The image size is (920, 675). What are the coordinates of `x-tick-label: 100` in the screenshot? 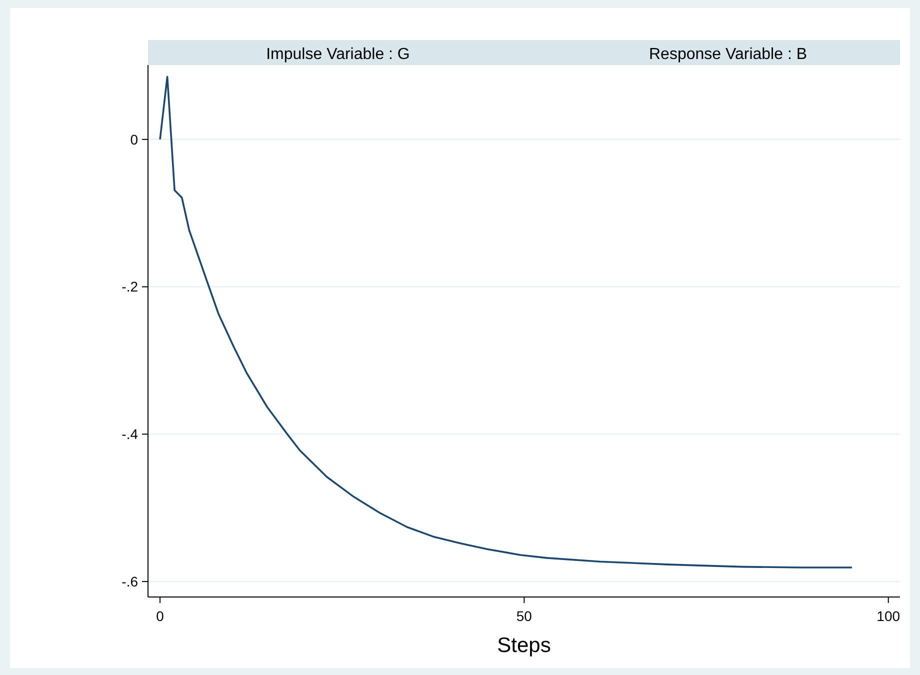 It's located at (888, 616).